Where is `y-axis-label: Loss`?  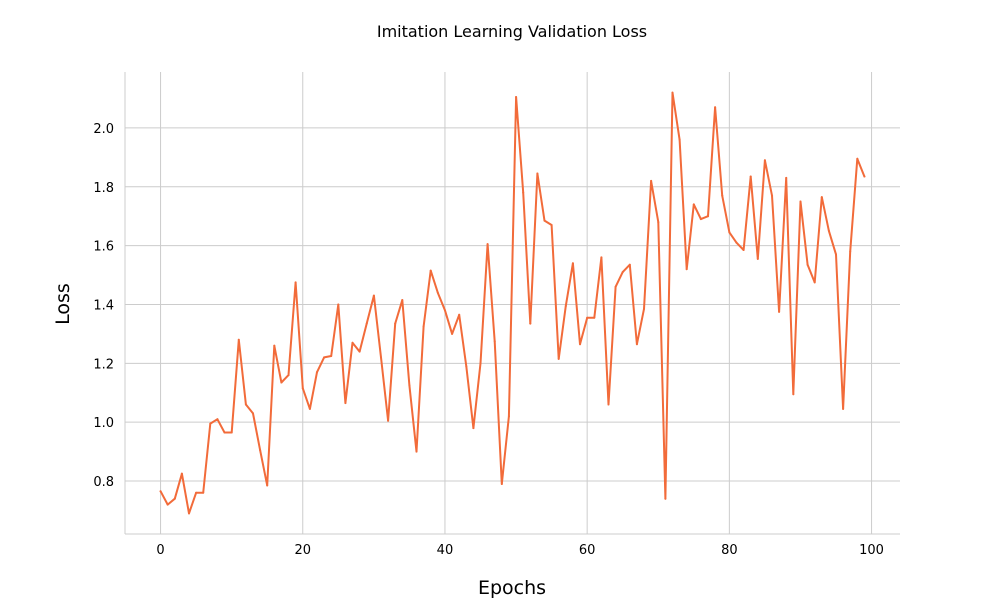
y-axis-label: Loss is located at coordinates (63, 304).